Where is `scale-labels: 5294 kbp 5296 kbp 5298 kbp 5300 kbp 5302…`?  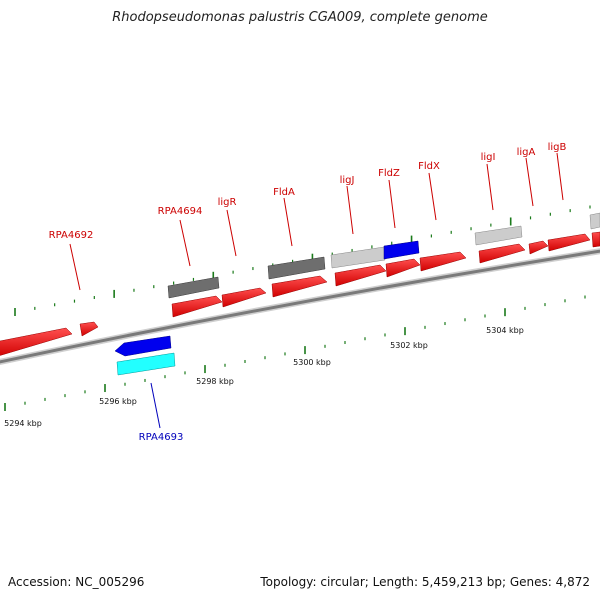 scale-labels: 5294 kbp 5296 kbp 5298 kbp 5300 kbp 5302… is located at coordinates (264, 377).